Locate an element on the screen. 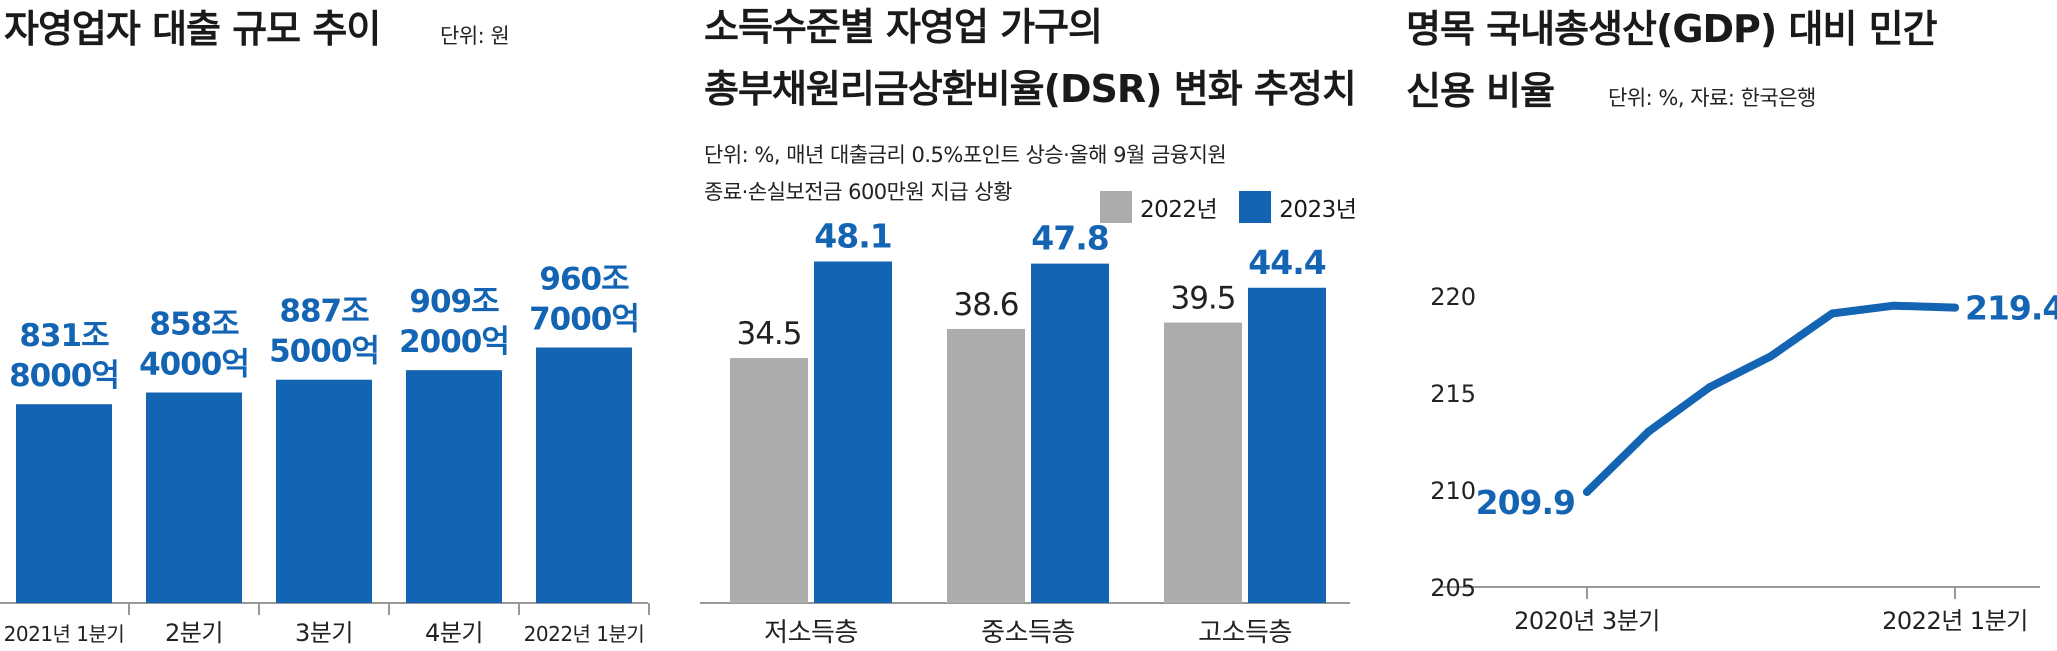 The width and height of the screenshot is (2057, 651). dsr-value-label-2-1: 44.4 is located at coordinates (1286, 262).